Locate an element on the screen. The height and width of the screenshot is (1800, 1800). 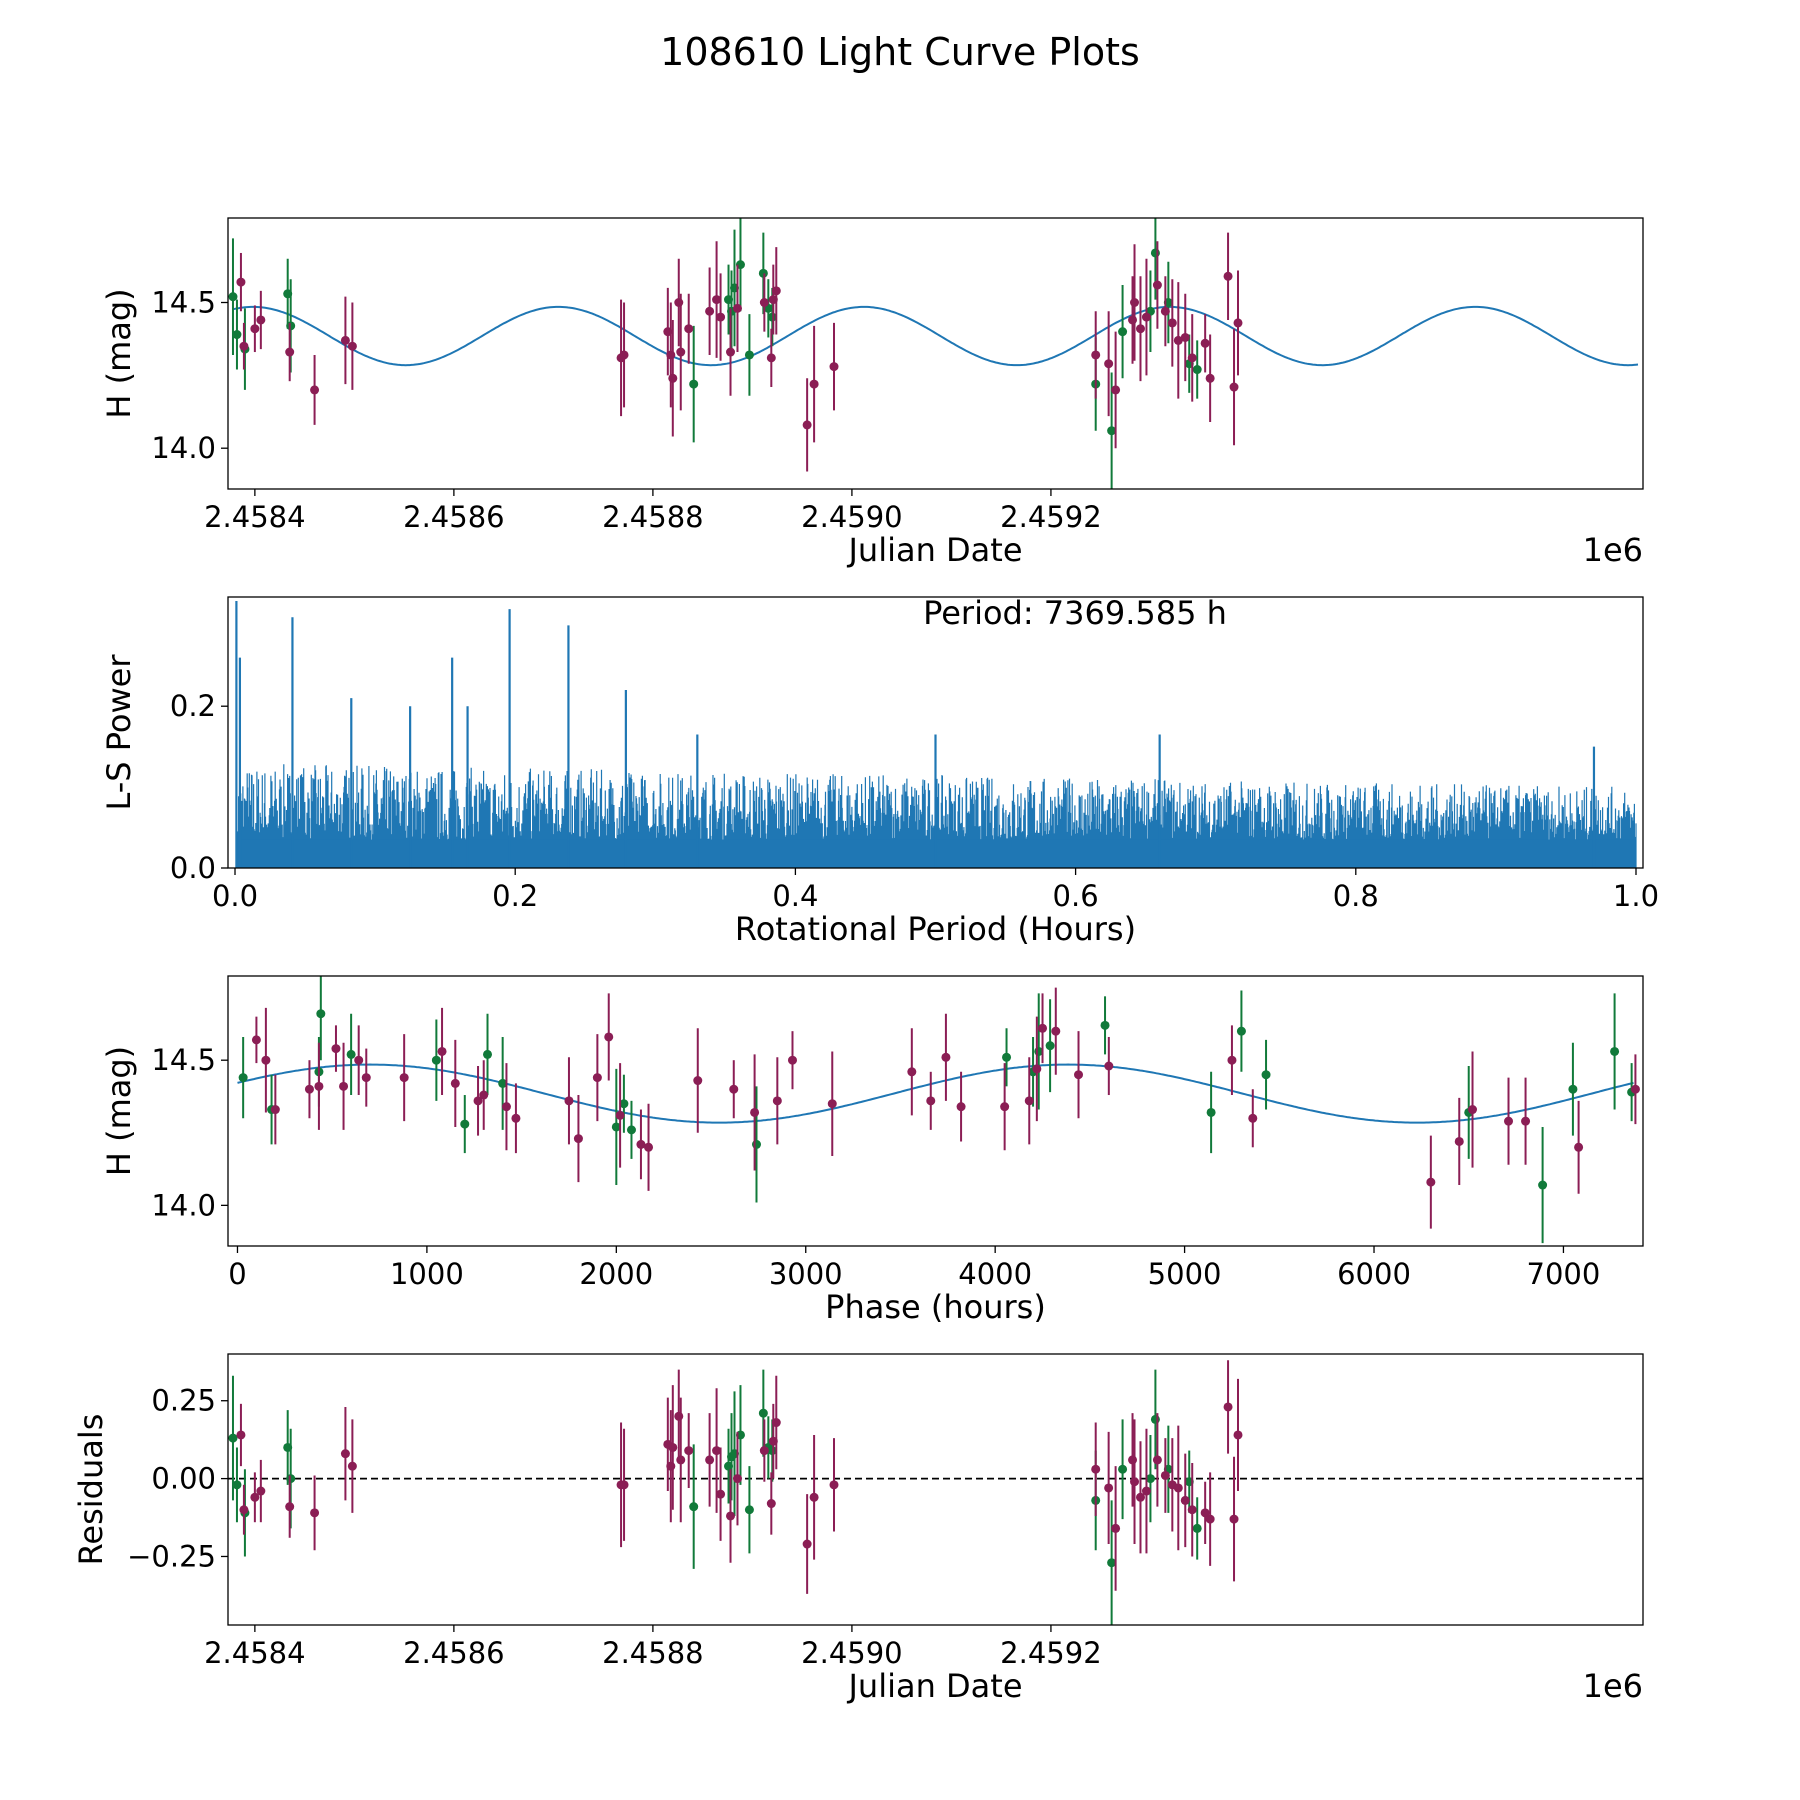
y-tick-label: 0.25 is located at coordinates (183, 1401).